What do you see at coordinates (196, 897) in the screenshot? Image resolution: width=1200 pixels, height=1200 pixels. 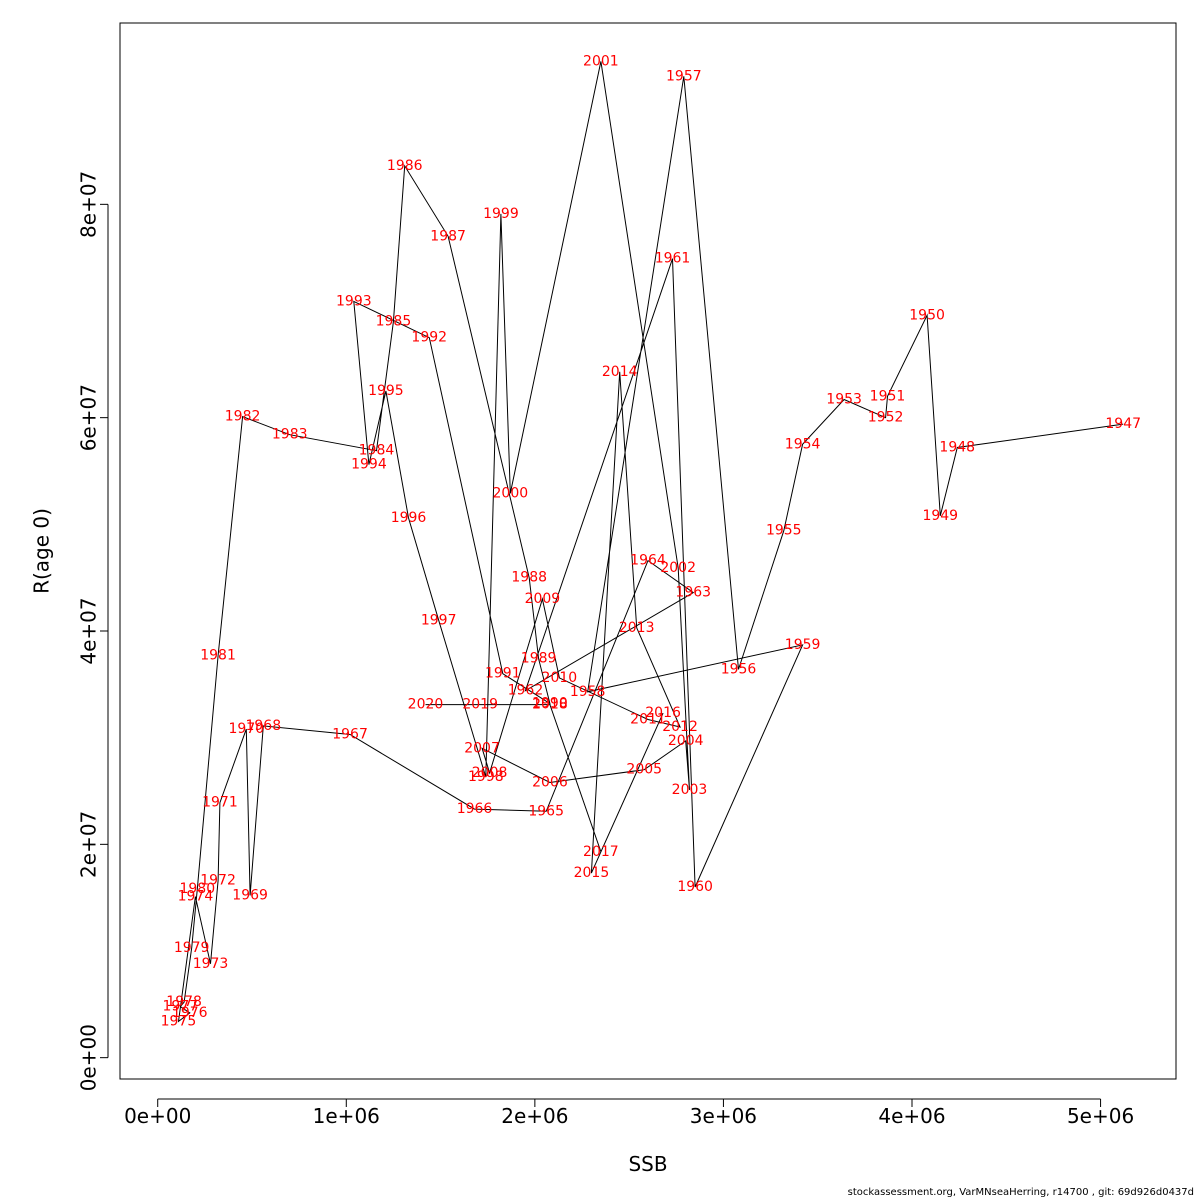 I see `point-label: 1974` at bounding box center [196, 897].